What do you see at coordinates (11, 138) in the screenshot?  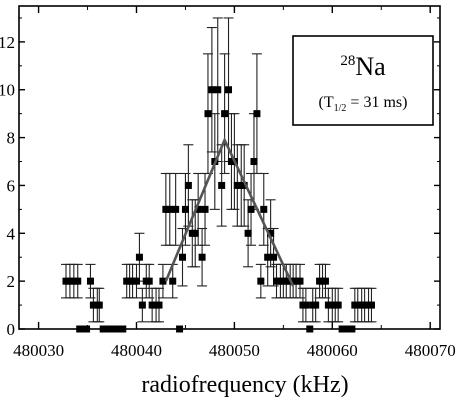 I see `y-tick-label: 8` at bounding box center [11, 138].